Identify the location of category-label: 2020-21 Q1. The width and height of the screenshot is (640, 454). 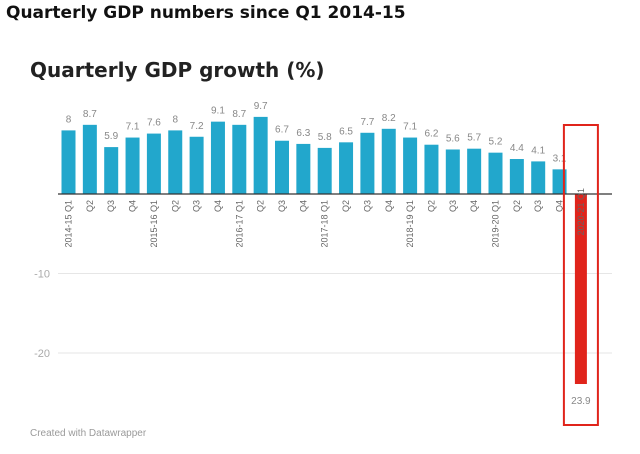
(581, 212).